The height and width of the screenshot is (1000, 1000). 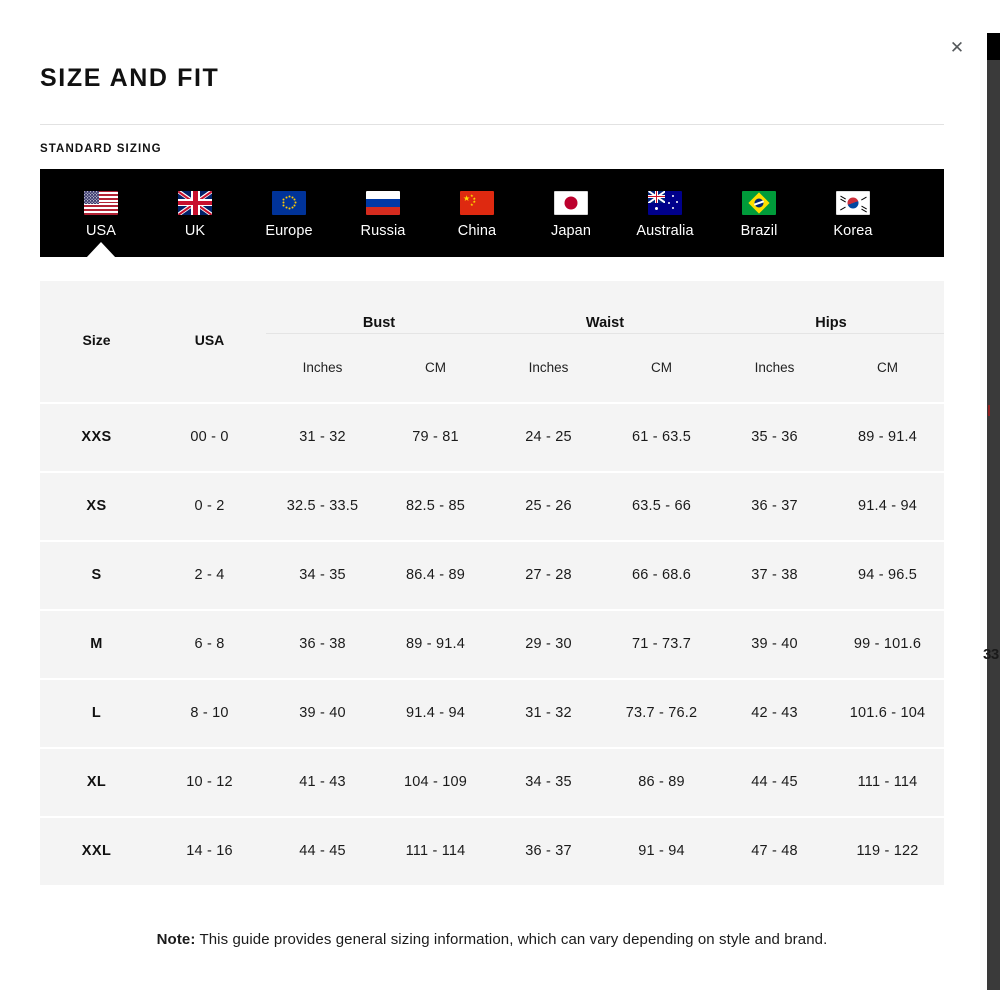 What do you see at coordinates (101, 148) in the screenshot?
I see `section-label-standard-sizing: STANDARD SIZING` at bounding box center [101, 148].